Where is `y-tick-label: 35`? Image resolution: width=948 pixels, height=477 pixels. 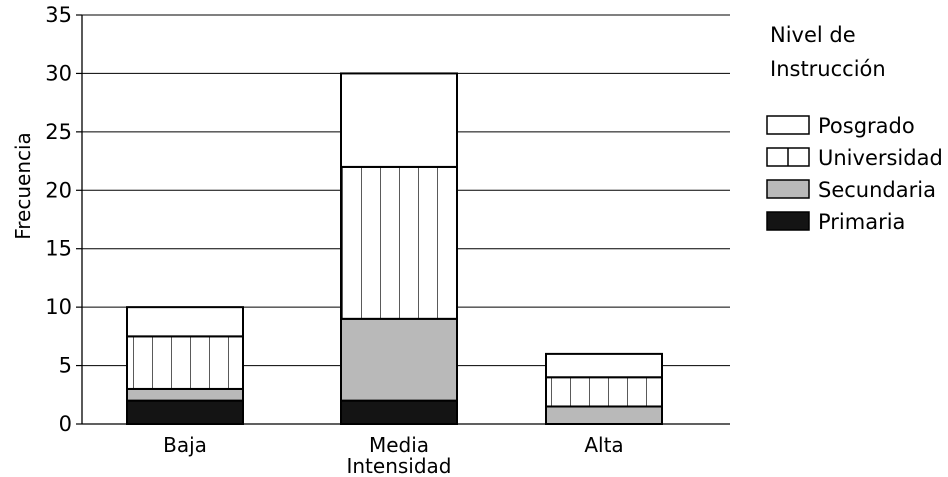 y-tick-label: 35 is located at coordinates (58, 15).